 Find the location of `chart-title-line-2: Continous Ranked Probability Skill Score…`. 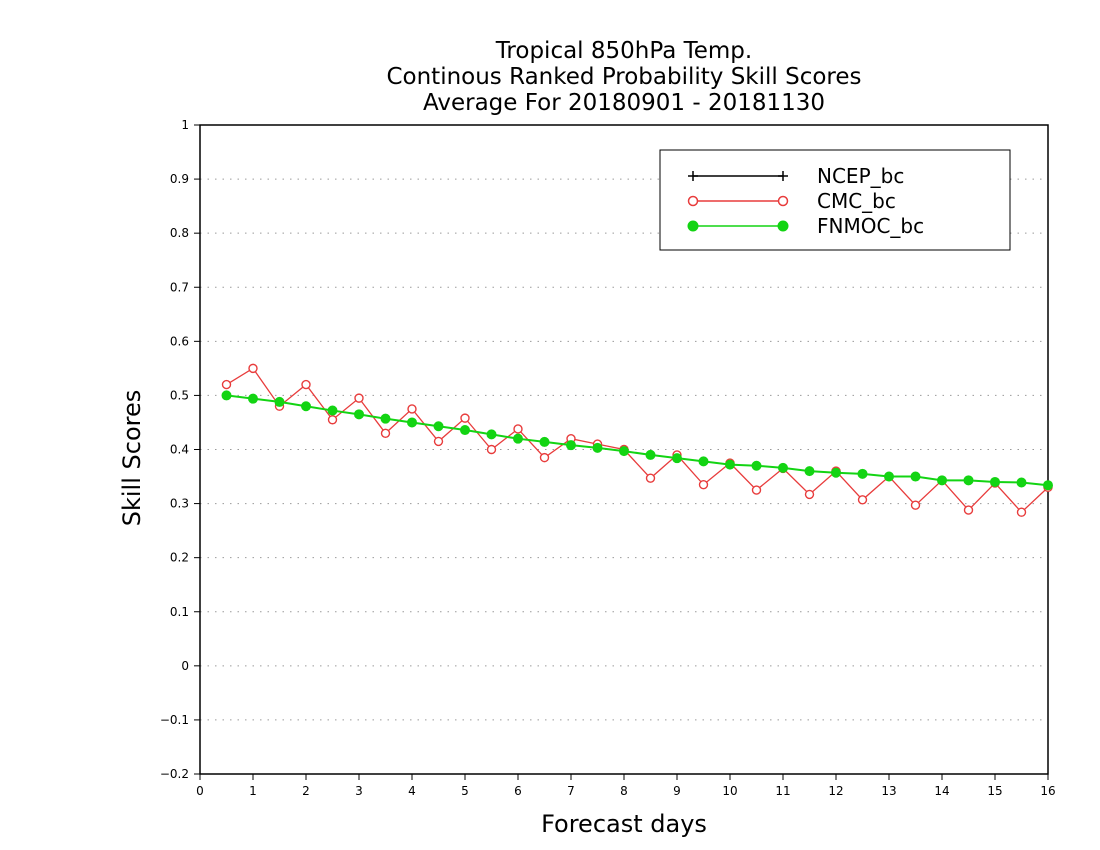

chart-title-line-2: Continous Ranked Probability Skill Score… is located at coordinates (623, 77).